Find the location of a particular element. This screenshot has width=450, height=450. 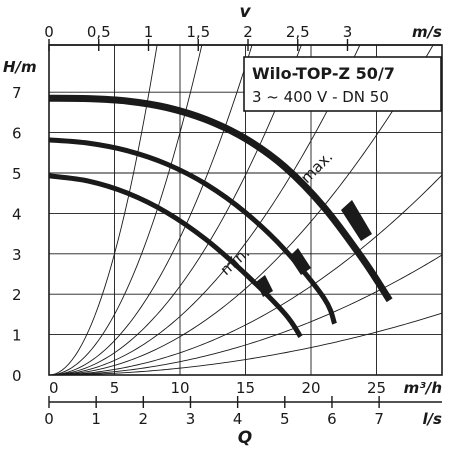

ls-axis-unit: l/s is located at coordinates (432, 419).